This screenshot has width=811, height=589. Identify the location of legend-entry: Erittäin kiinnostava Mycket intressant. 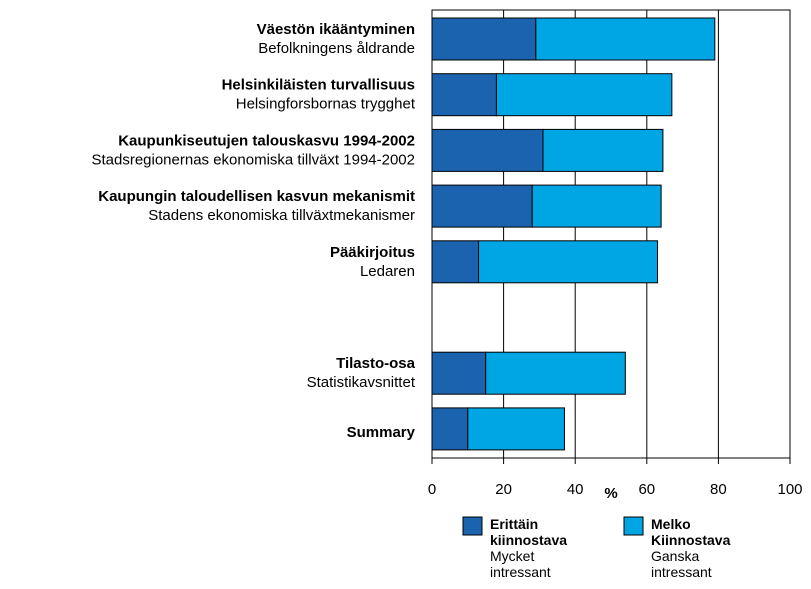
(536, 548).